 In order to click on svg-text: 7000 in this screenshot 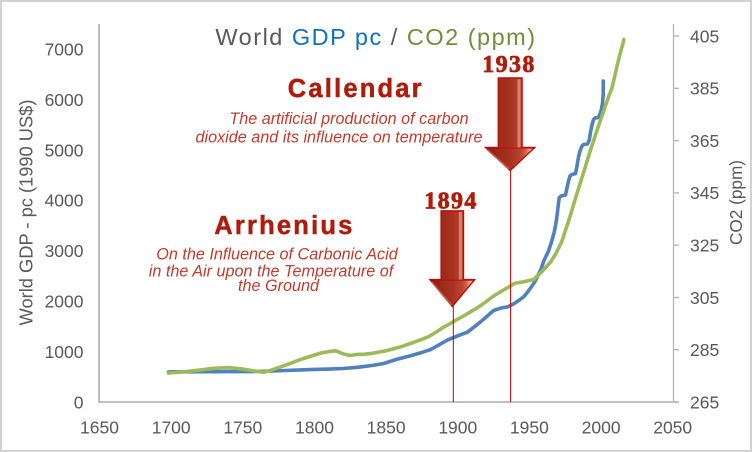, I will do `click(64, 50)`.